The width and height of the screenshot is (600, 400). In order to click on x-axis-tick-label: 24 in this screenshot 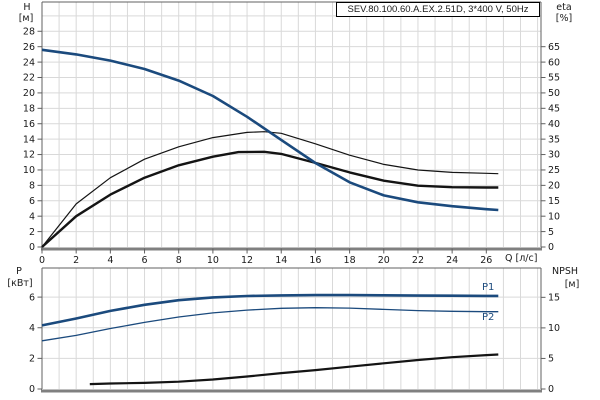, I will do `click(452, 260)`.